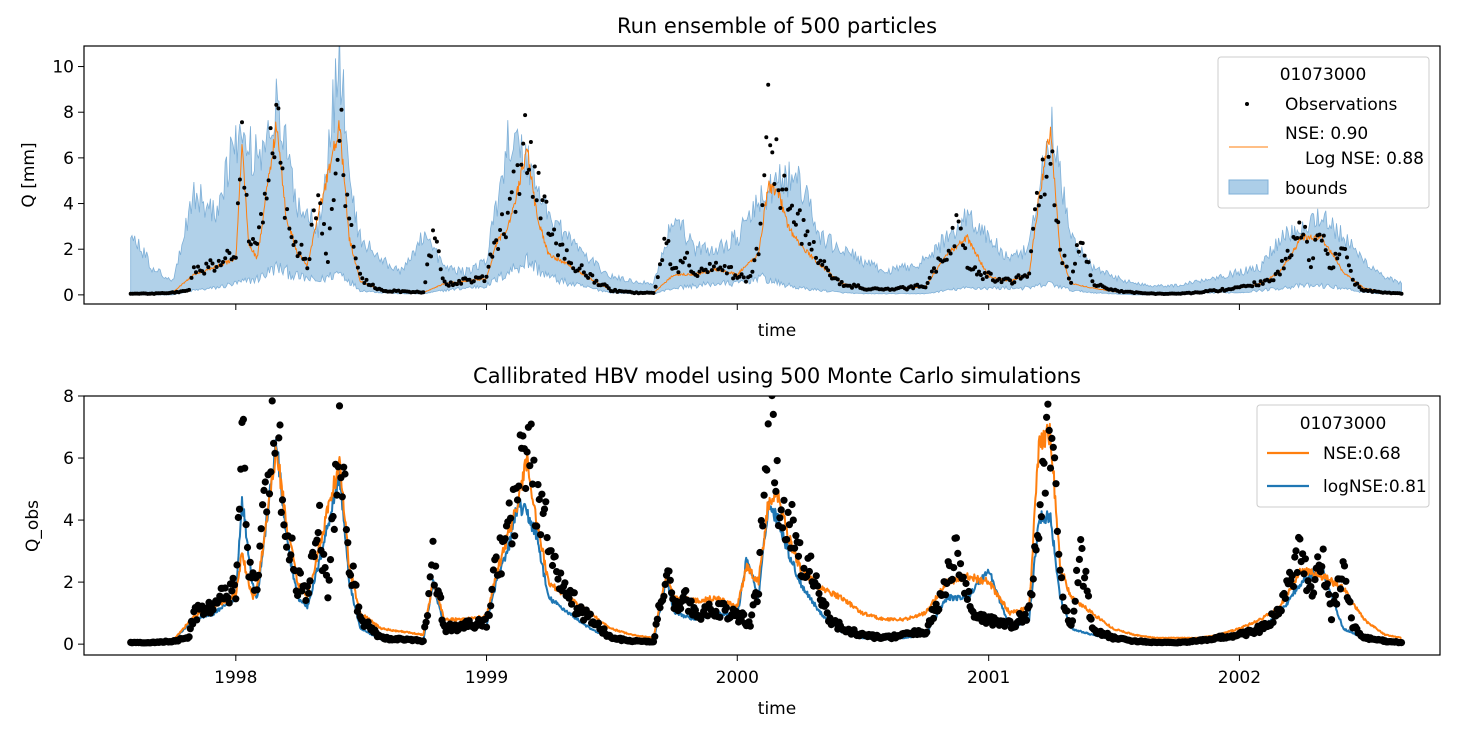 This screenshot has width=1483, height=734. I want to click on x-tick-label: 1999, so click(486, 678).